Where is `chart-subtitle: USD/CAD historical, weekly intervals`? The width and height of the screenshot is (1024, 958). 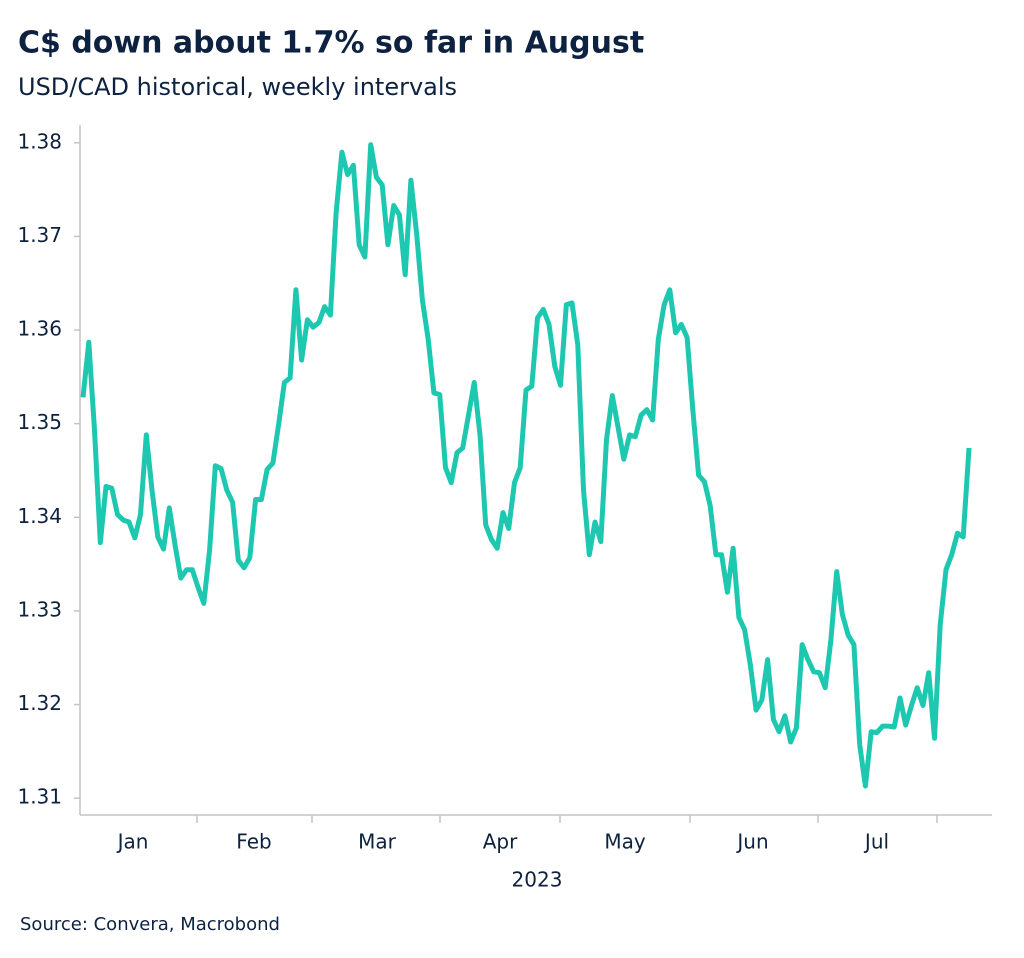 chart-subtitle: USD/CAD historical, weekly intervals is located at coordinates (237, 87).